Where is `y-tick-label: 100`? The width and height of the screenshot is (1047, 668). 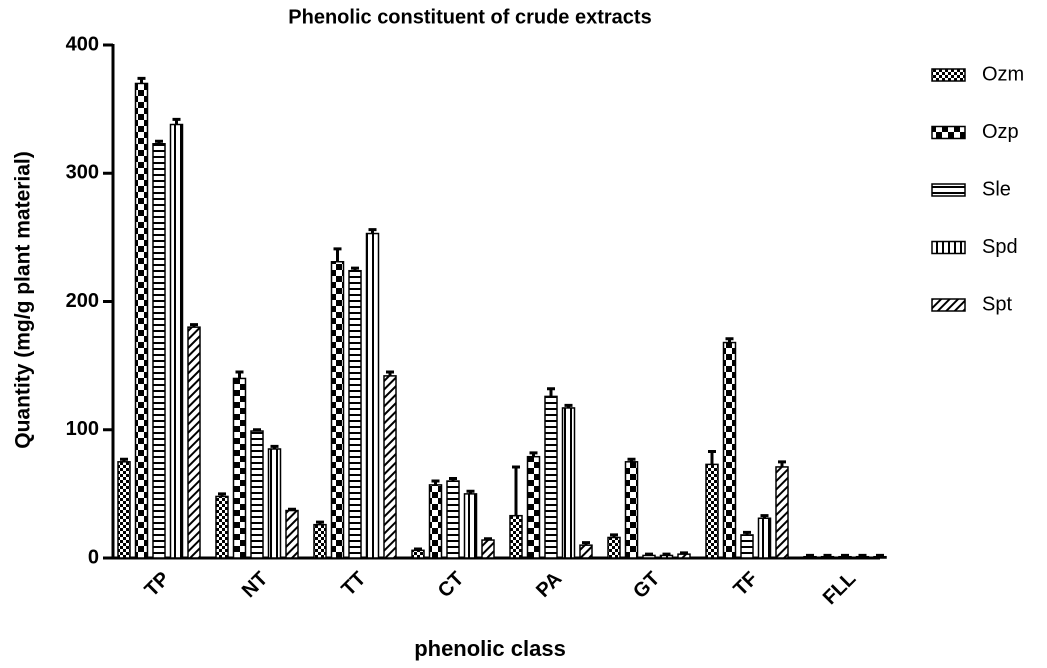
y-tick-label: 100 is located at coordinates (82, 429).